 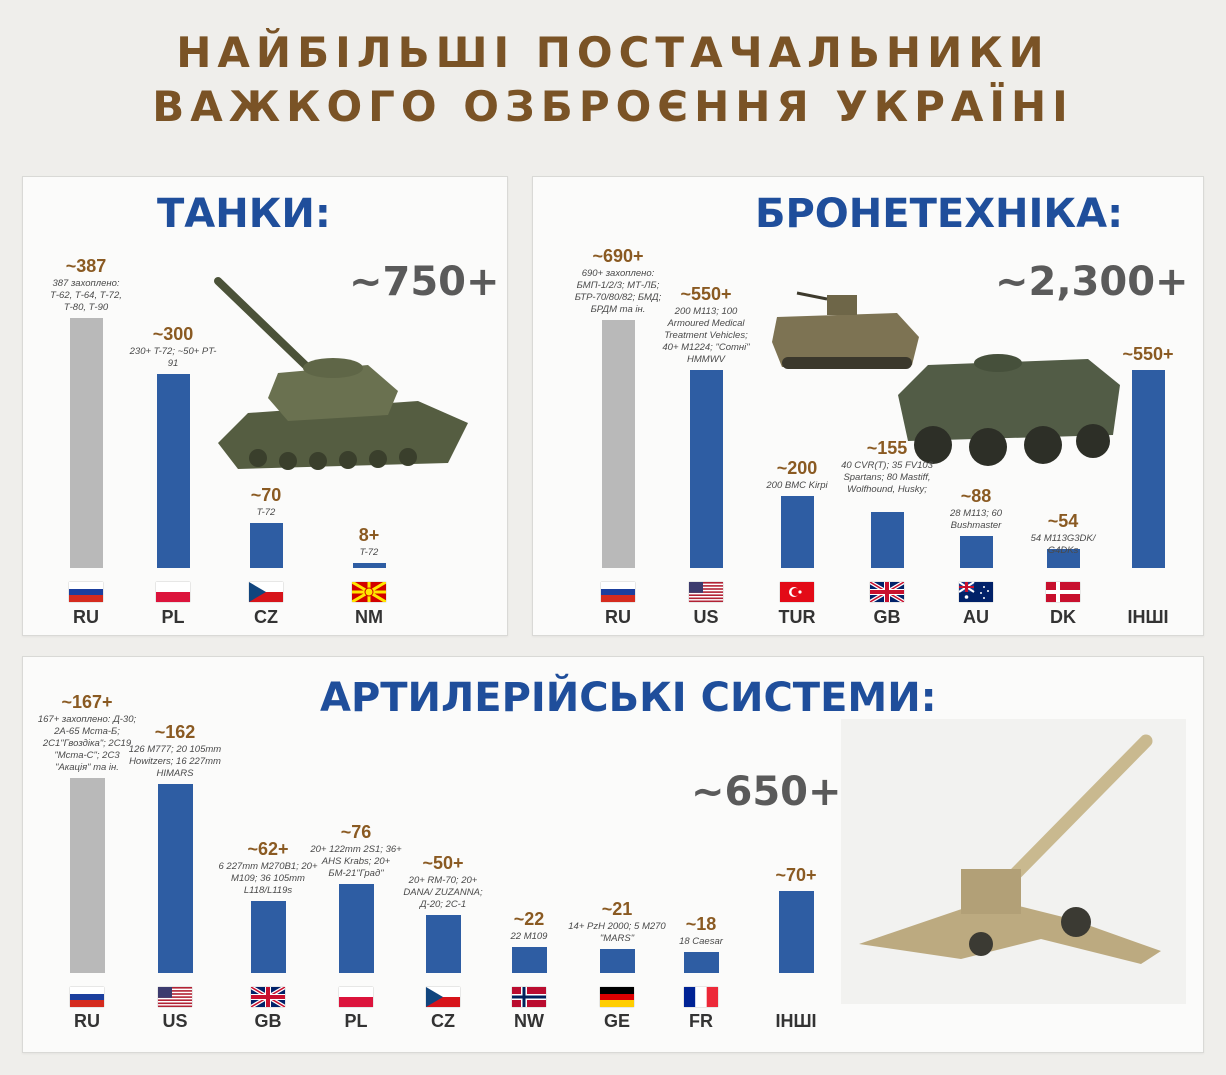 What do you see at coordinates (266, 495) in the screenshot?
I see `value-label-cz: ~70` at bounding box center [266, 495].